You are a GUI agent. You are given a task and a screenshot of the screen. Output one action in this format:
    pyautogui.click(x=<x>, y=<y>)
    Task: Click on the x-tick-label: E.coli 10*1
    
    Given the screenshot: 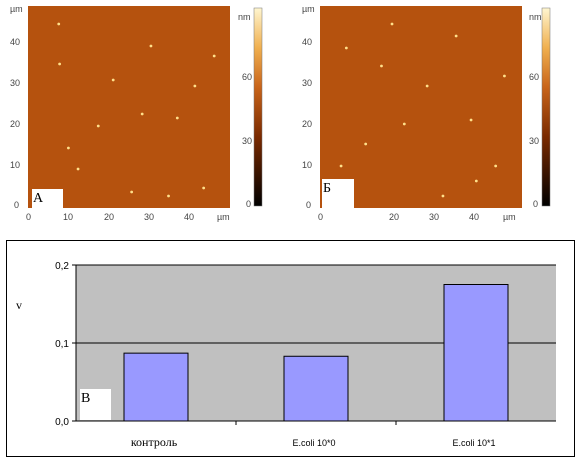 What is the action you would take?
    pyautogui.click(x=473, y=443)
    